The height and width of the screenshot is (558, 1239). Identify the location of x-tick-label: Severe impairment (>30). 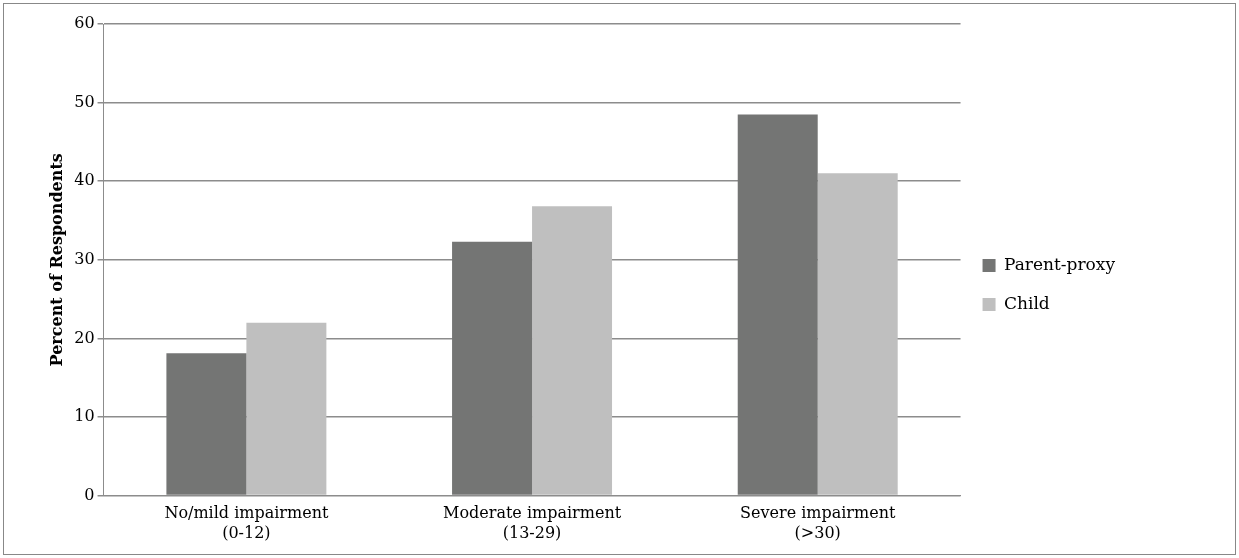
(818, 522).